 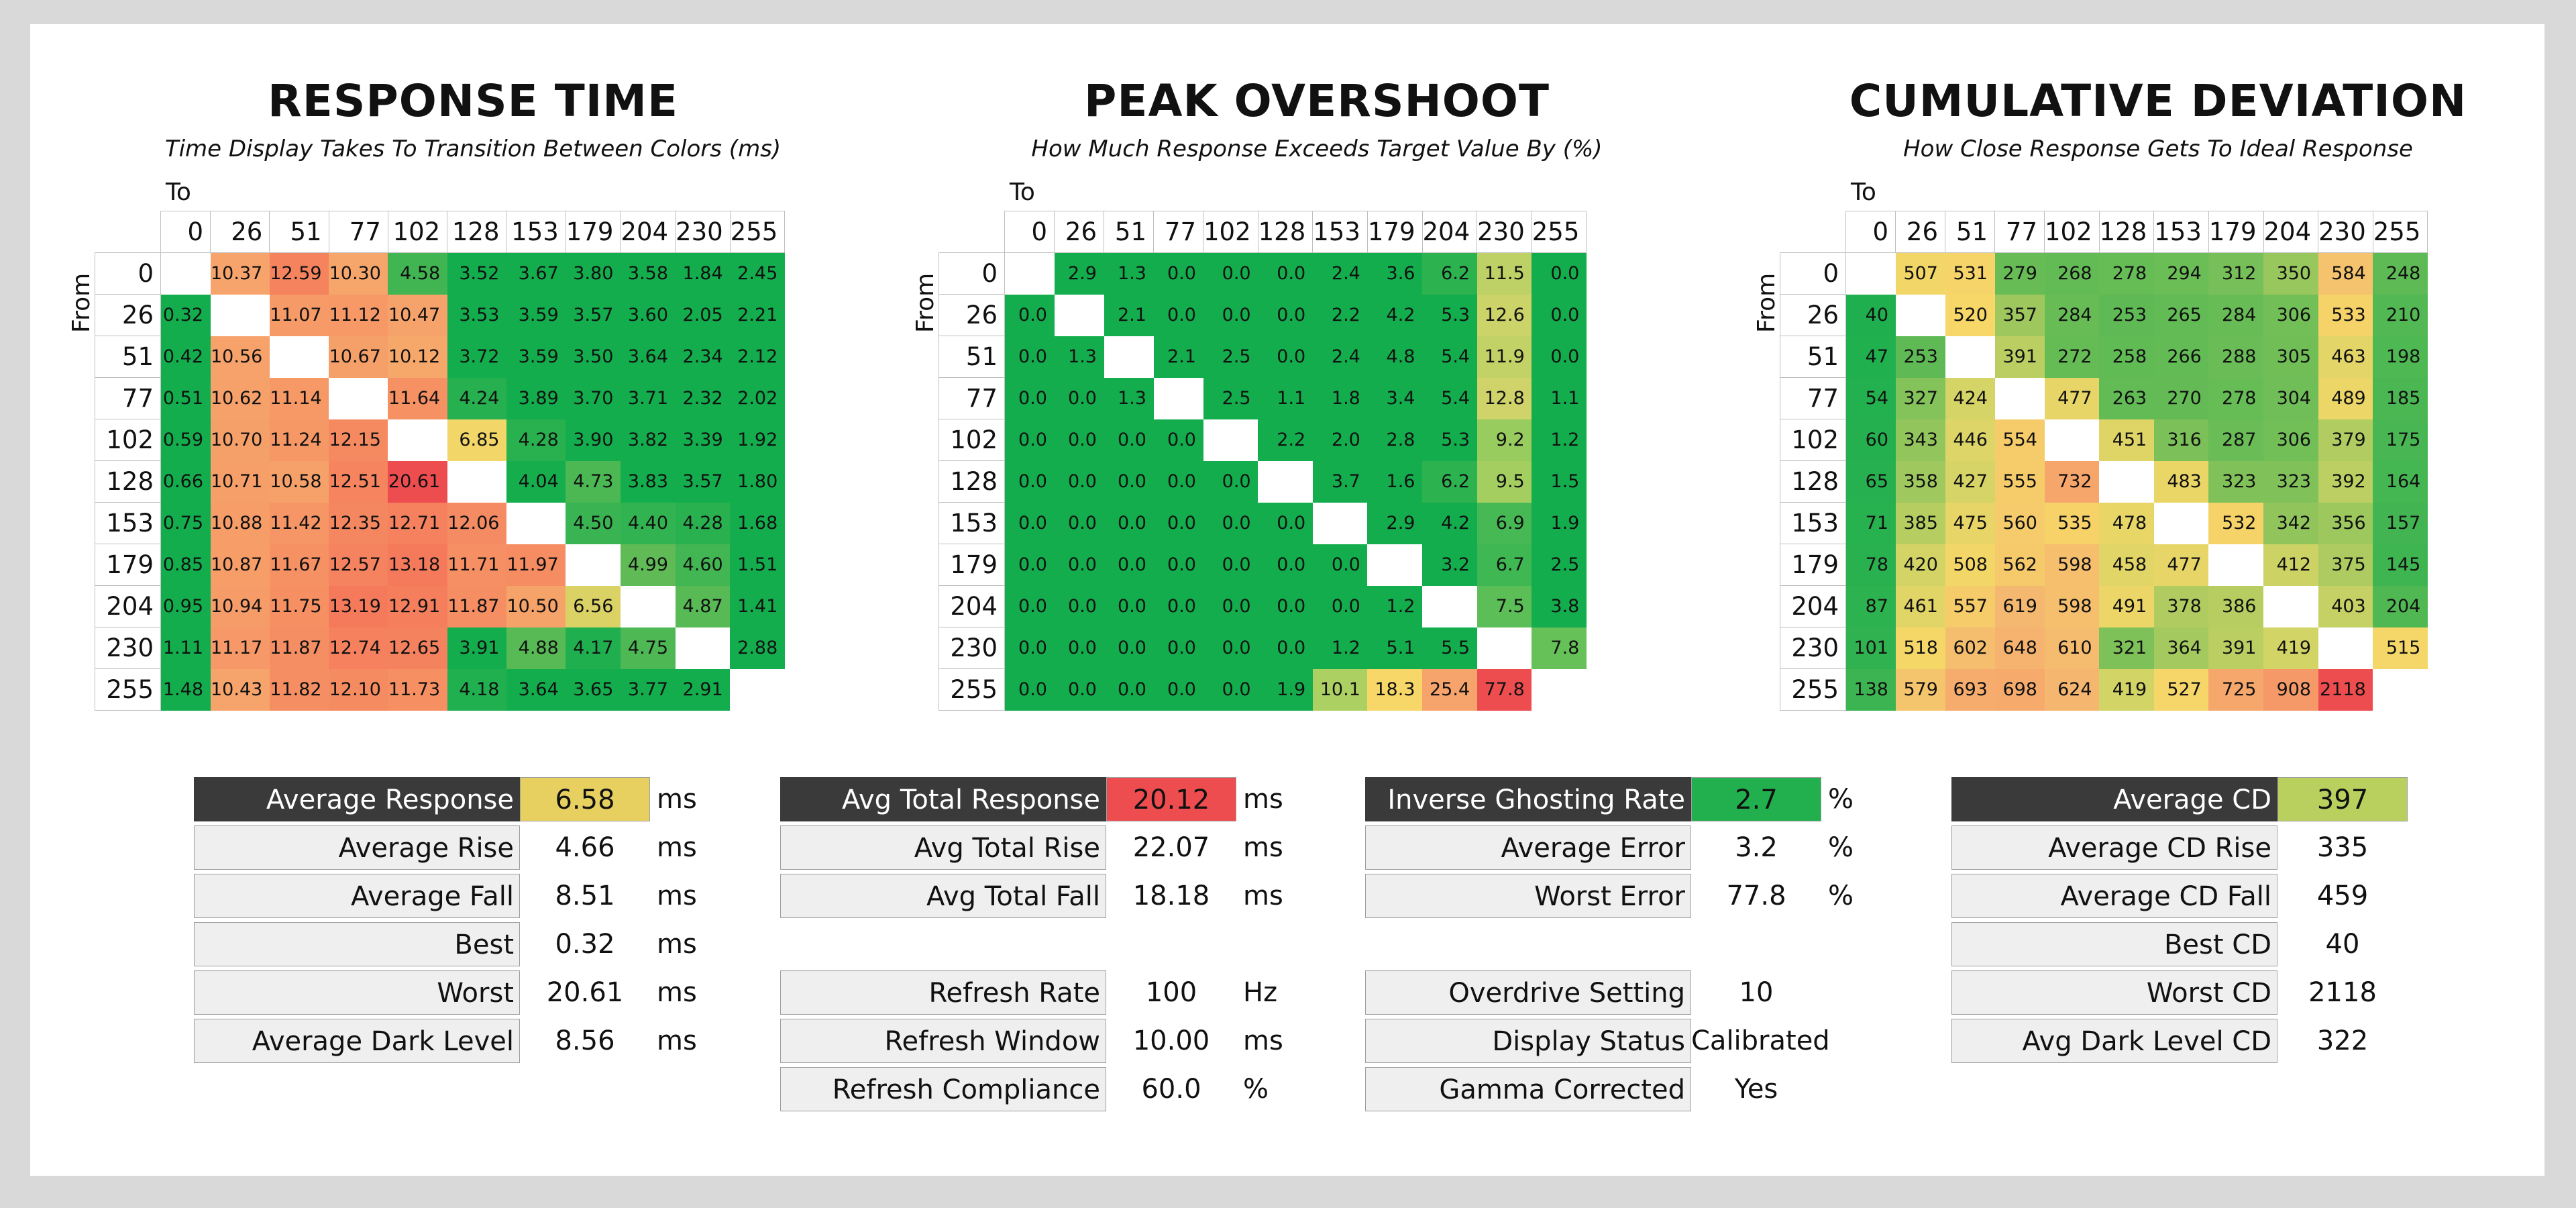 I want to click on heatmap-cell: 350, so click(x=2290, y=273).